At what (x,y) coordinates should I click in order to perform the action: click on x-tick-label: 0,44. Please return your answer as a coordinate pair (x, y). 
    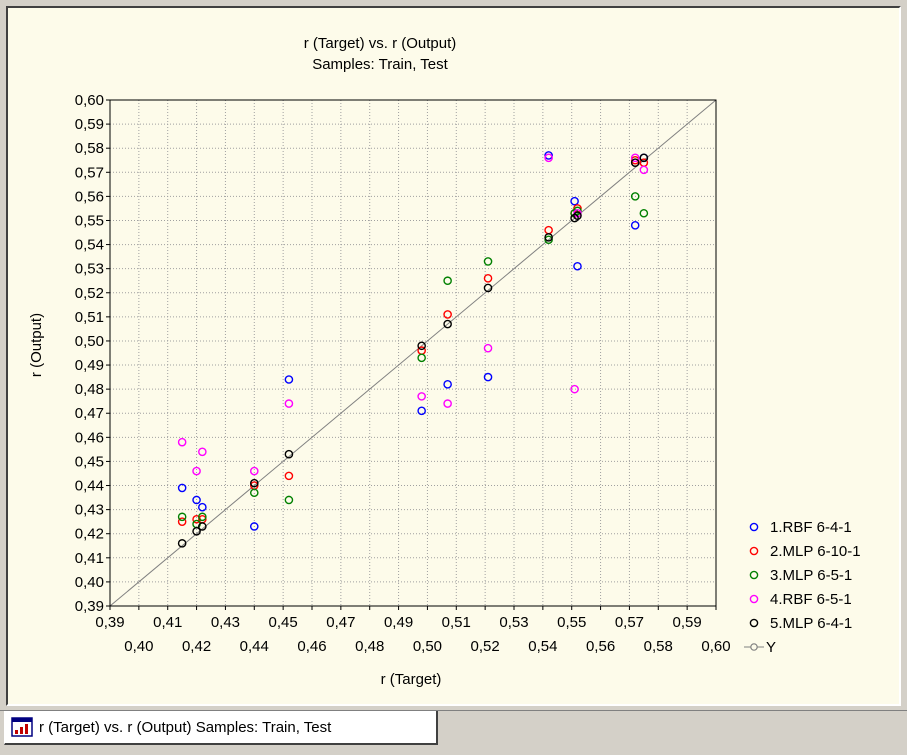
    Looking at the image, I should click on (254, 646).